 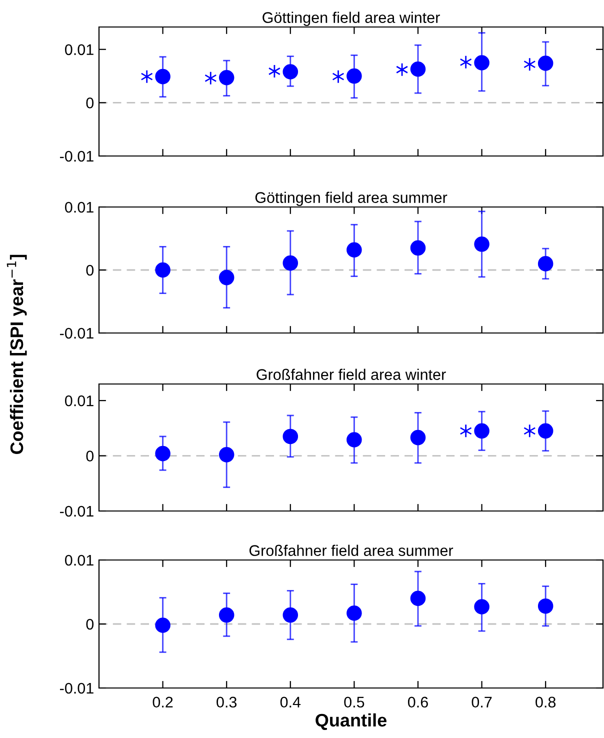 What do you see at coordinates (351, 374) in the screenshot?
I see `chart-title: Großfahner field area winter` at bounding box center [351, 374].